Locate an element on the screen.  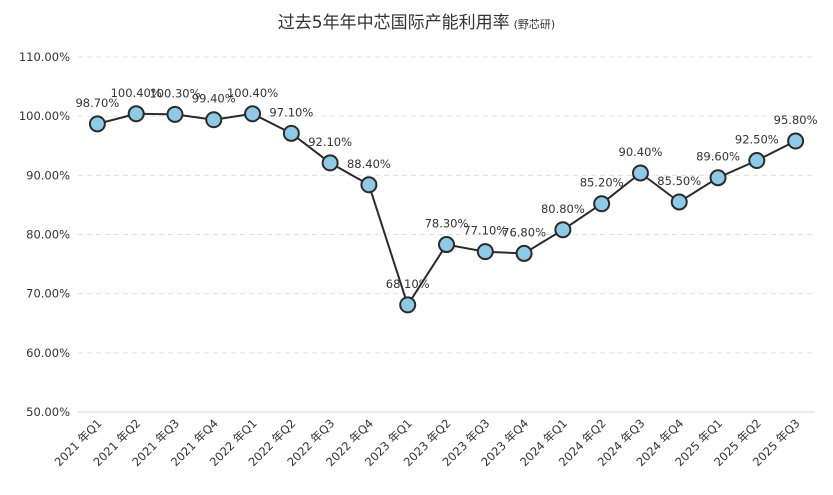
y-tick-label: 50.00% is located at coordinates (48, 412).